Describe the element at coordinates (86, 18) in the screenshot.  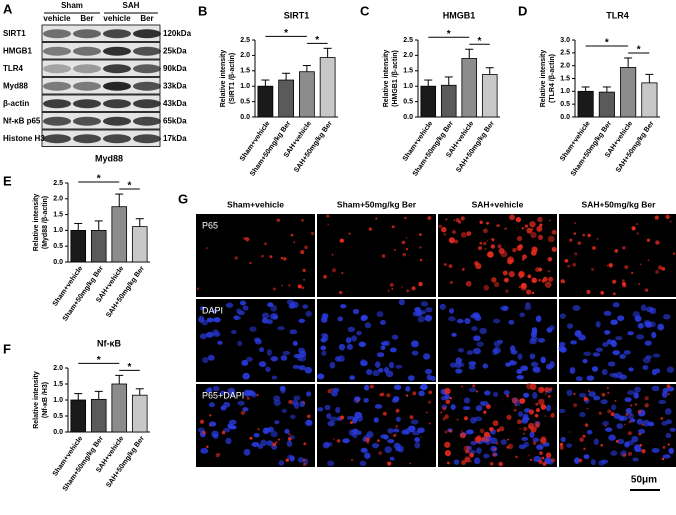
I see `lane-label: Ber` at that location.